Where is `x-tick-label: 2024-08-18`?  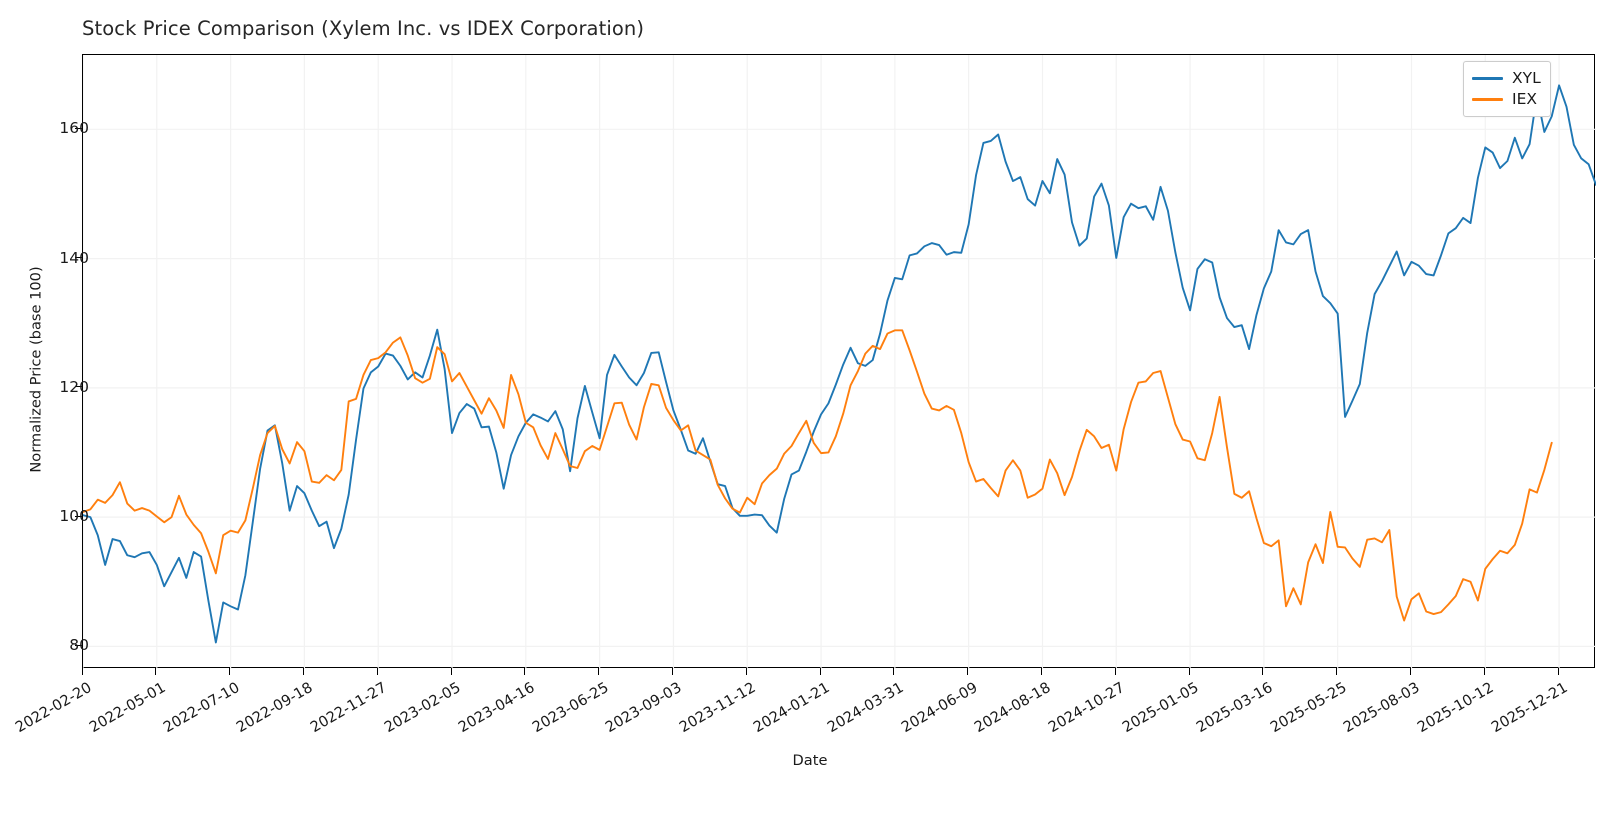
x-tick-label: 2024-08-18 is located at coordinates (1013, 708).